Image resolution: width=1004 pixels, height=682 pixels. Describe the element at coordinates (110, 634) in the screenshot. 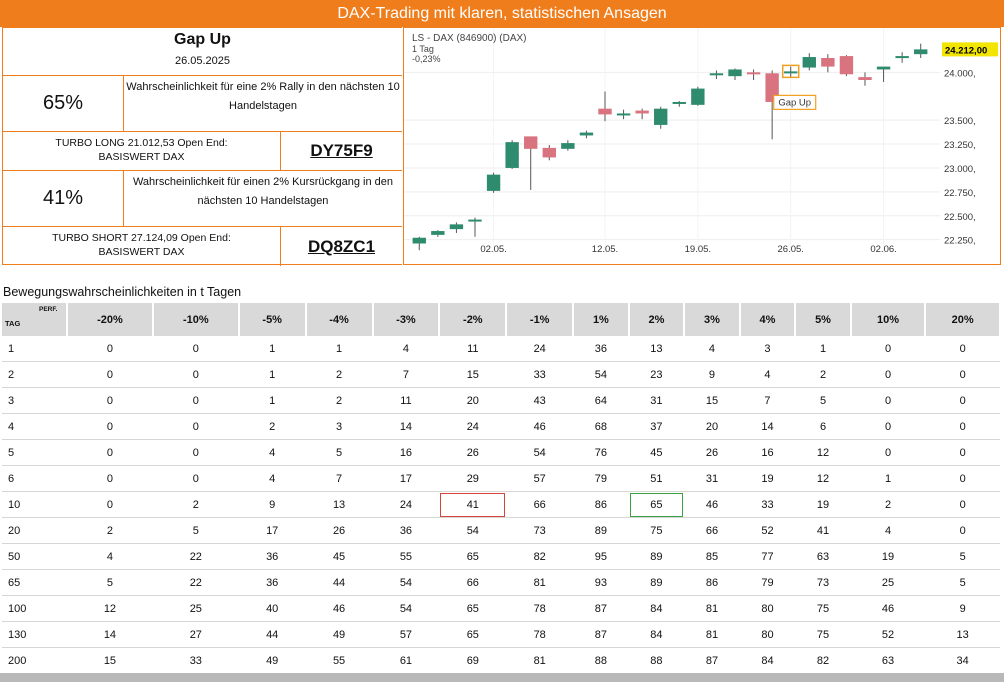

I see `table-cell: 14` at that location.